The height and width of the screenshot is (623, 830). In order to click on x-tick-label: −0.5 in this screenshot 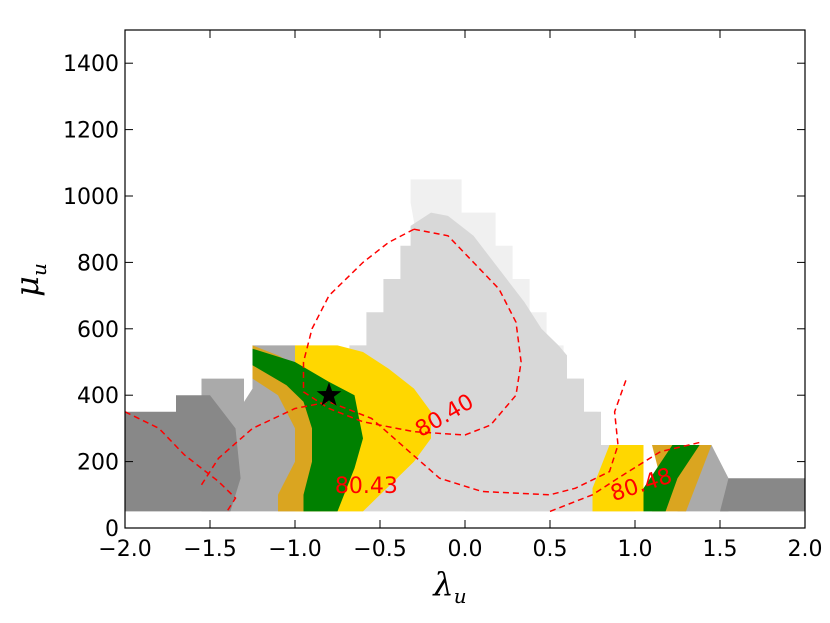, I will do `click(379, 549)`.